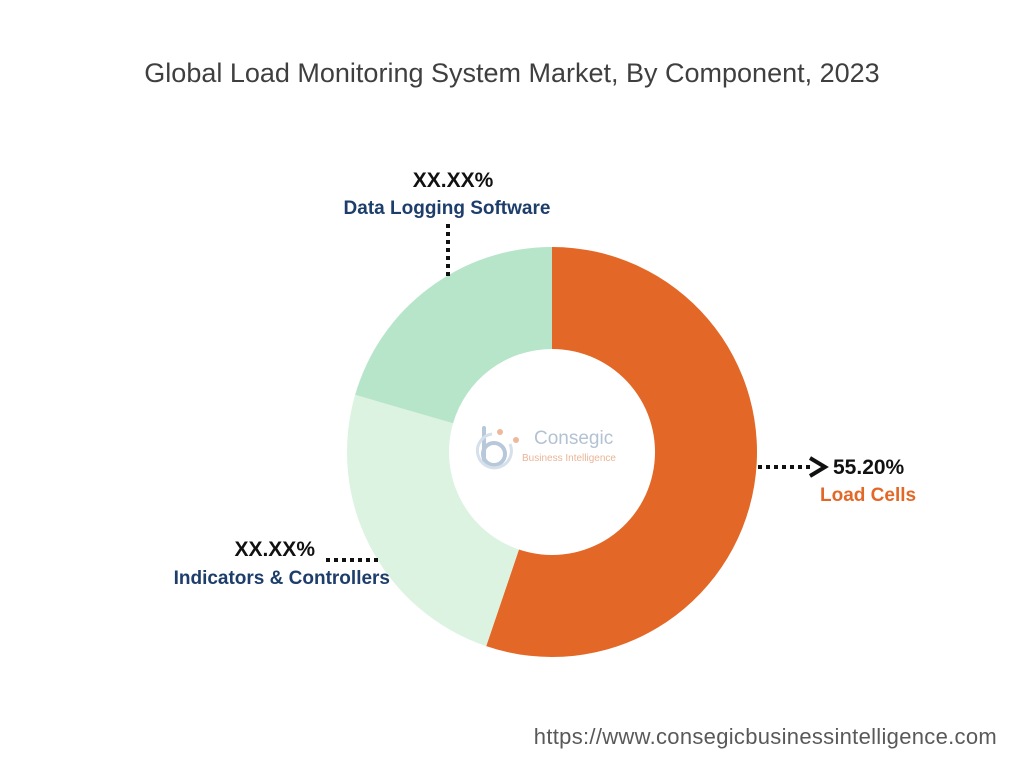 Image resolution: width=1024 pixels, height=768 pixels. I want to click on series-label-data-logging-software: Data Logging Software, so click(447, 208).